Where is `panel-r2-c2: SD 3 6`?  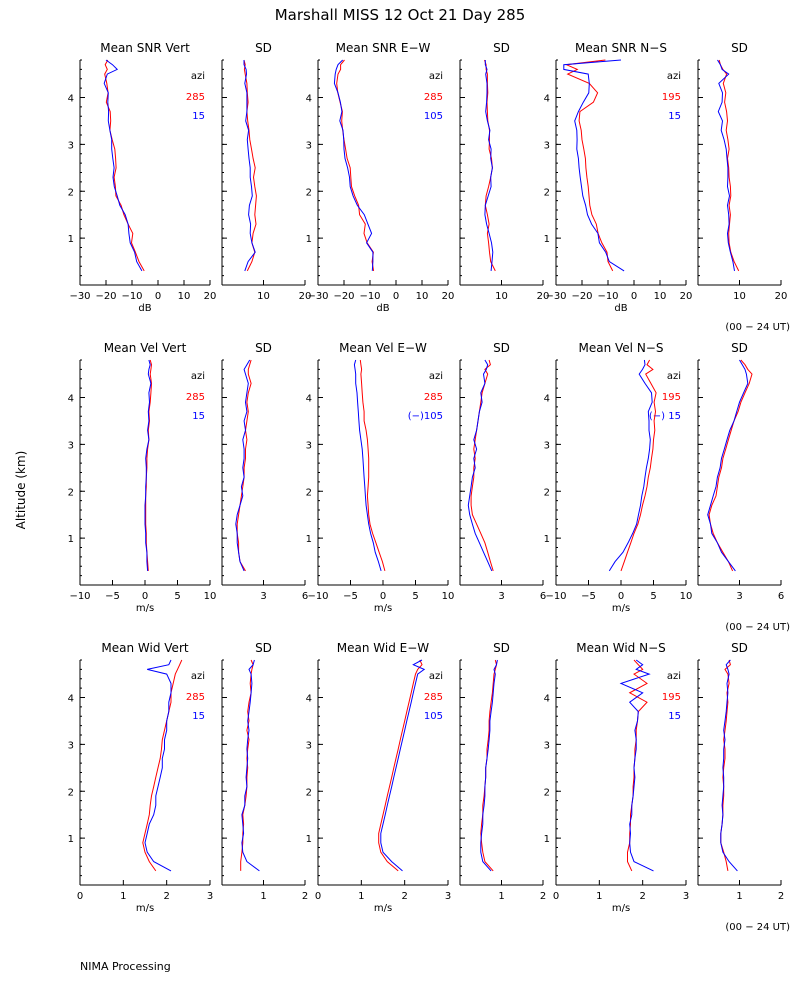 panel-r2-c2: SD 3 6 is located at coordinates (264, 471).